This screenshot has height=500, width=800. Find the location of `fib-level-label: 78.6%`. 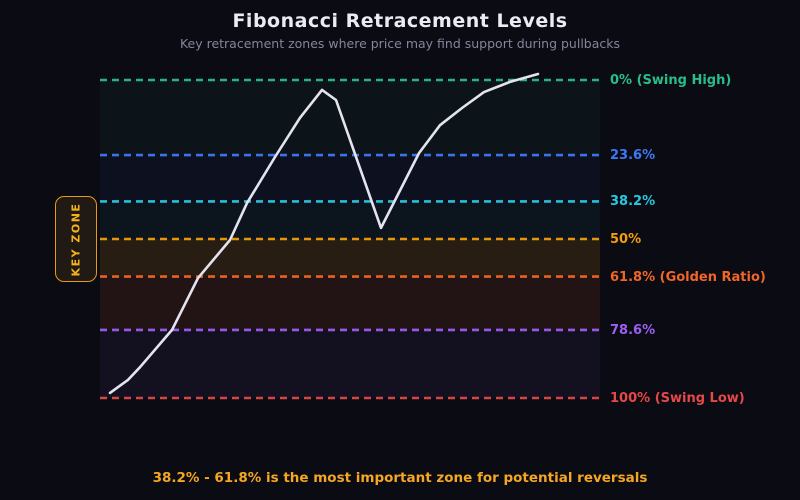

fib-level-label: 78.6% is located at coordinates (633, 330).